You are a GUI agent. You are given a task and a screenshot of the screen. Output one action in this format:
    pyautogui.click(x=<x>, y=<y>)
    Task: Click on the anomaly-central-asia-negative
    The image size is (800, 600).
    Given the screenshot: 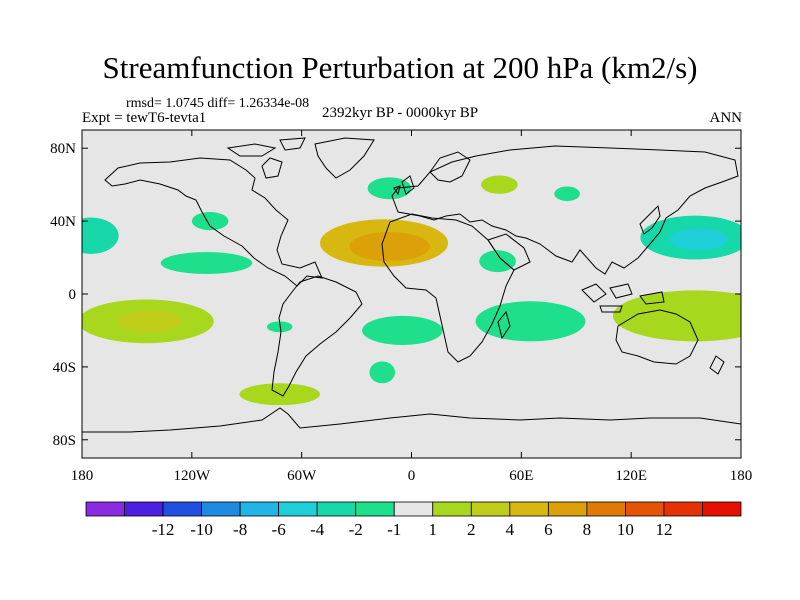 What is the action you would take?
    pyautogui.click(x=567, y=194)
    